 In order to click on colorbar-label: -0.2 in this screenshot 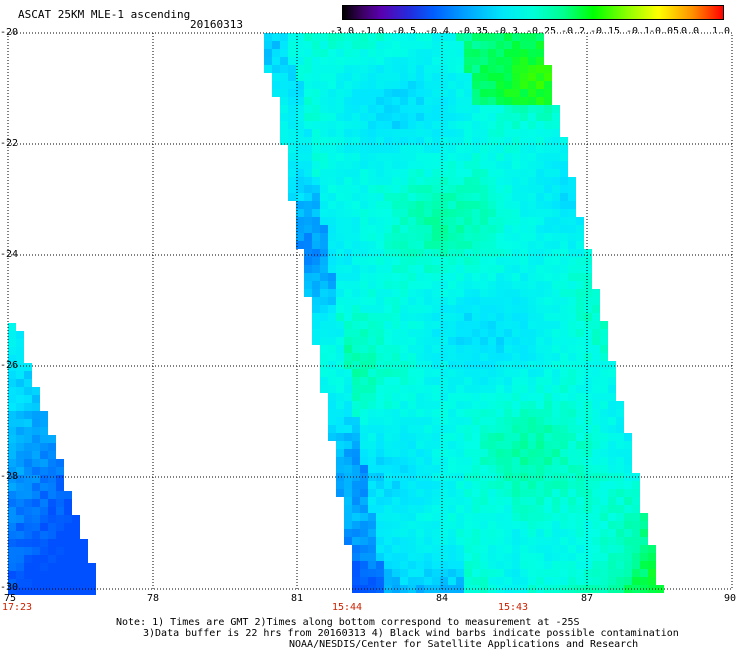, I will do `click(573, 31)`.